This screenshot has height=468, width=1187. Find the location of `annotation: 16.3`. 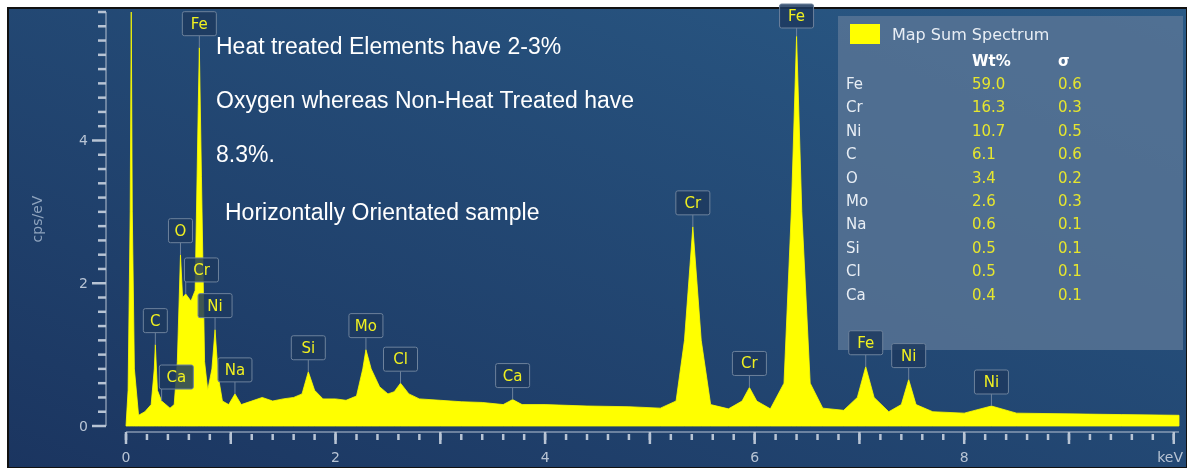

annotation: 16.3 is located at coordinates (989, 107).